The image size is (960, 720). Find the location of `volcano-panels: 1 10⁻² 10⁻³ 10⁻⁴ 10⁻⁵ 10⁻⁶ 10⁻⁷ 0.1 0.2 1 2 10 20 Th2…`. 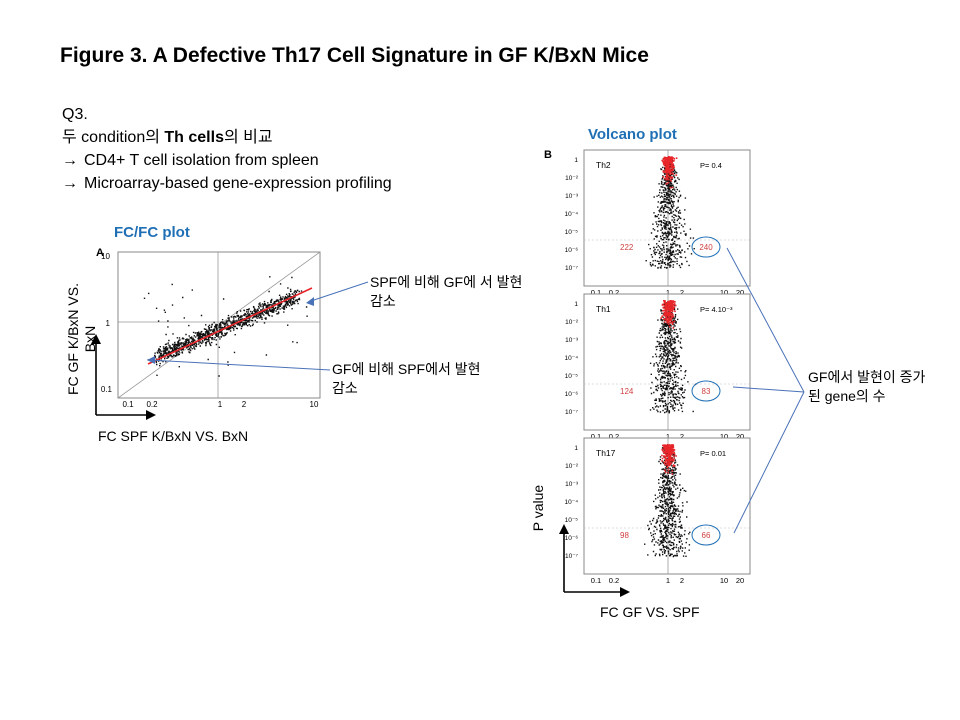

volcano-panels: 1 10⁻² 10⁻³ 10⁻⁴ 10⁻⁵ 10⁻⁶ 10⁻⁷ 0.1 0.2 1 2 10 20 Th2… is located at coordinates (658, 367).